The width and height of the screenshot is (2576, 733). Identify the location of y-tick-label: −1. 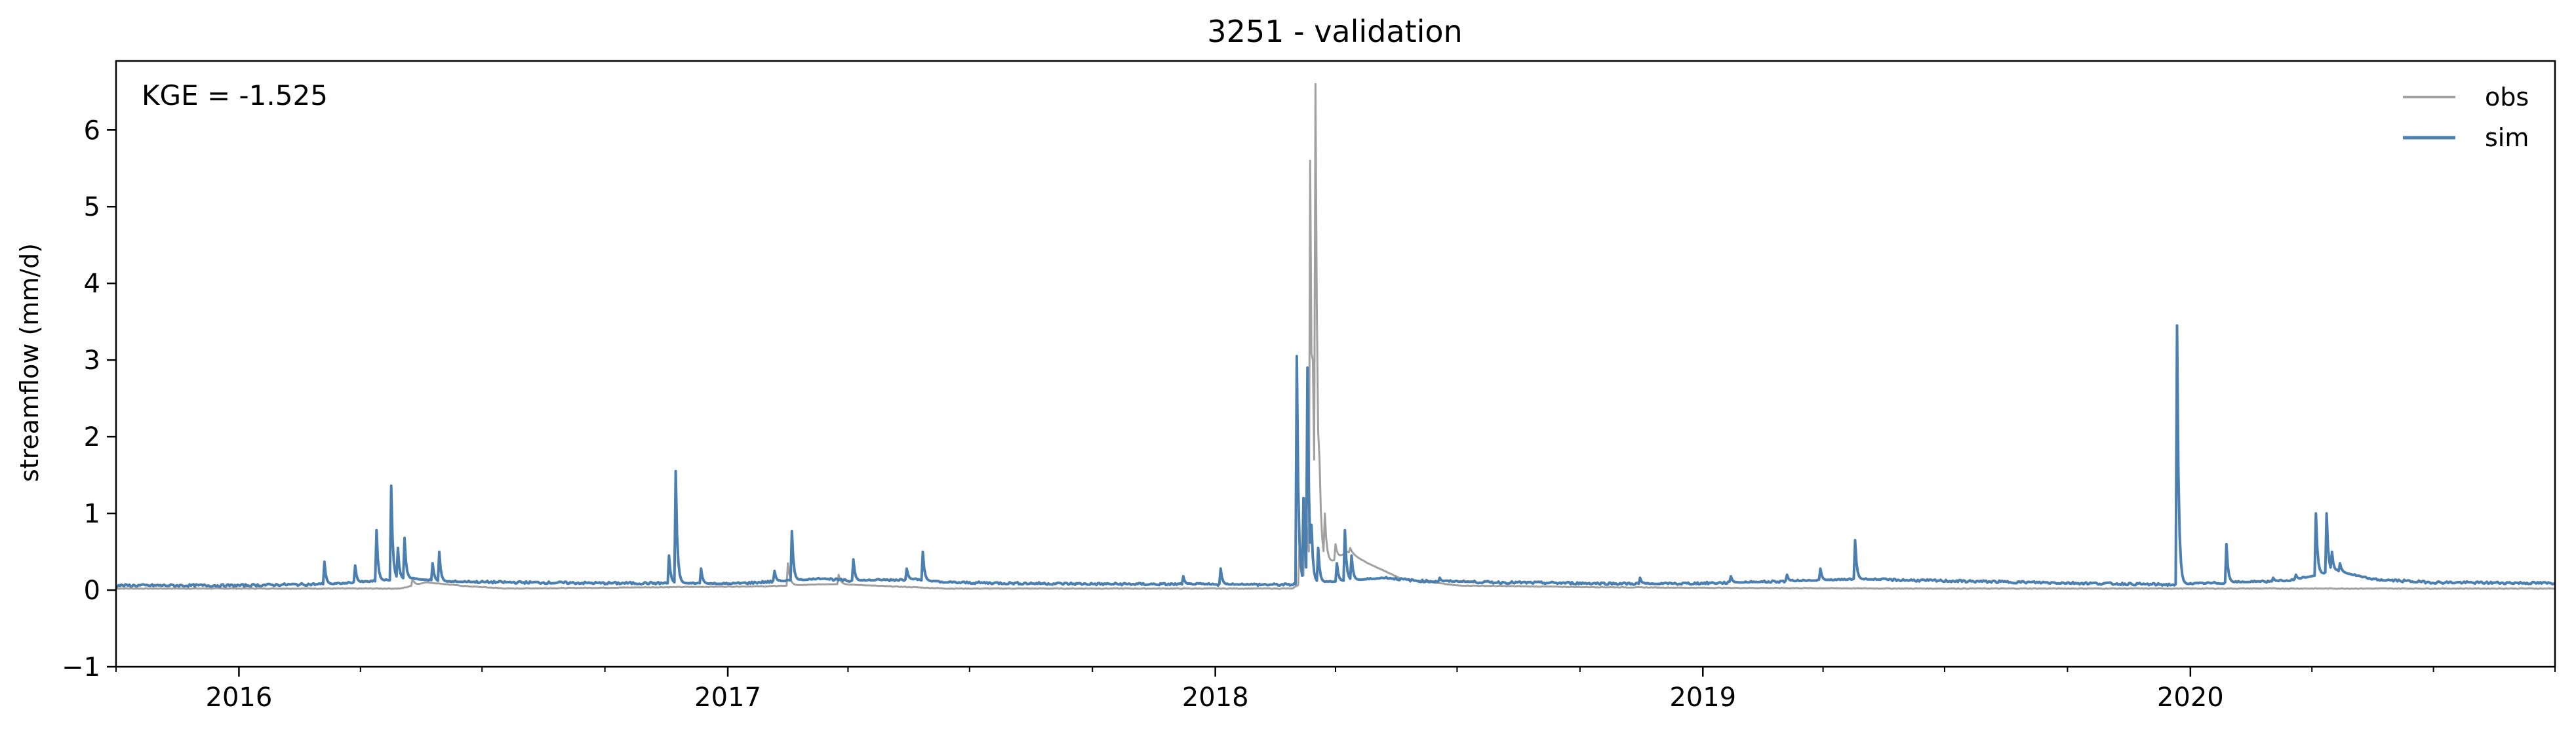
(81, 667).